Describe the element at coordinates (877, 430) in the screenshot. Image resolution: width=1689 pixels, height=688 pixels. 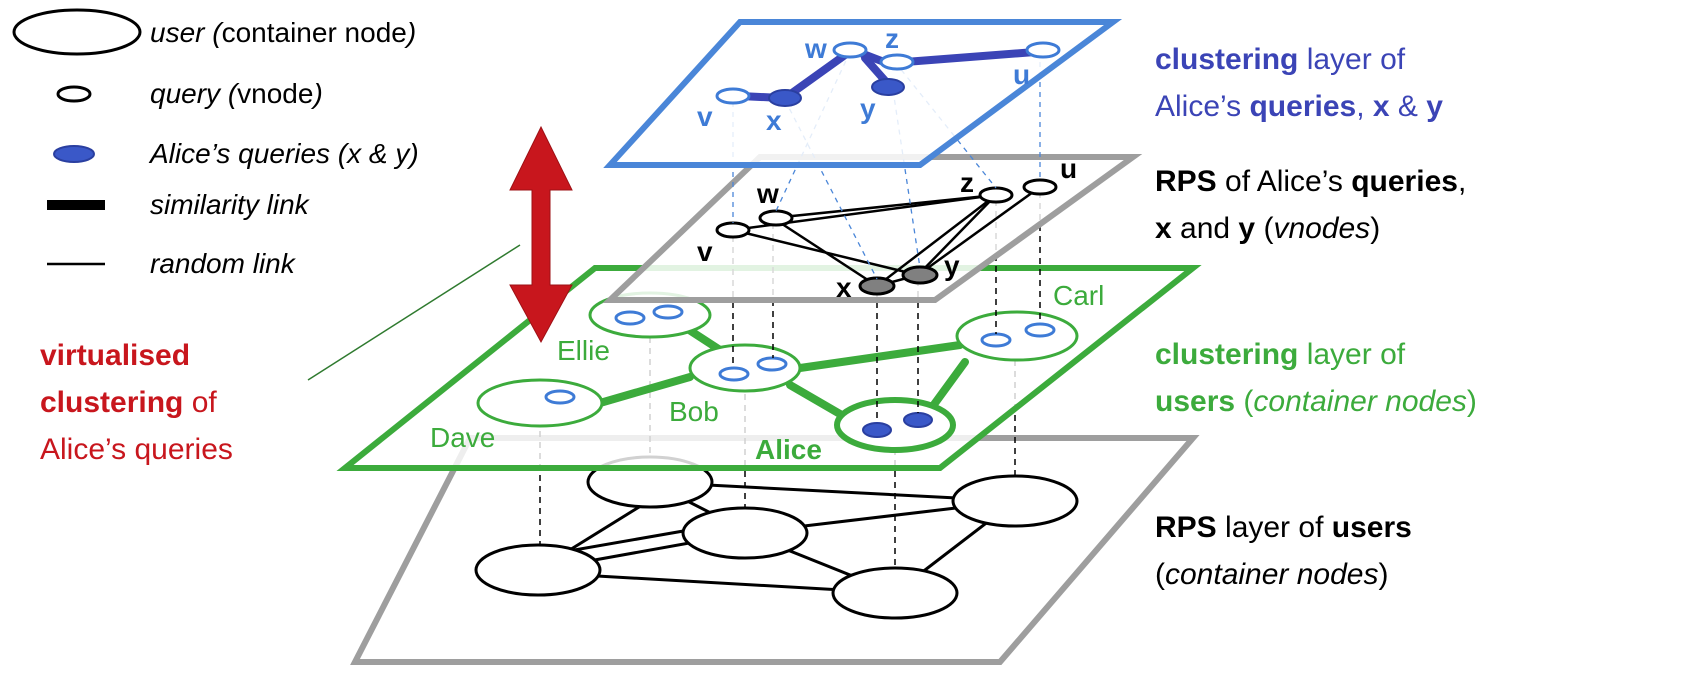
I see `alice-query-x` at that location.